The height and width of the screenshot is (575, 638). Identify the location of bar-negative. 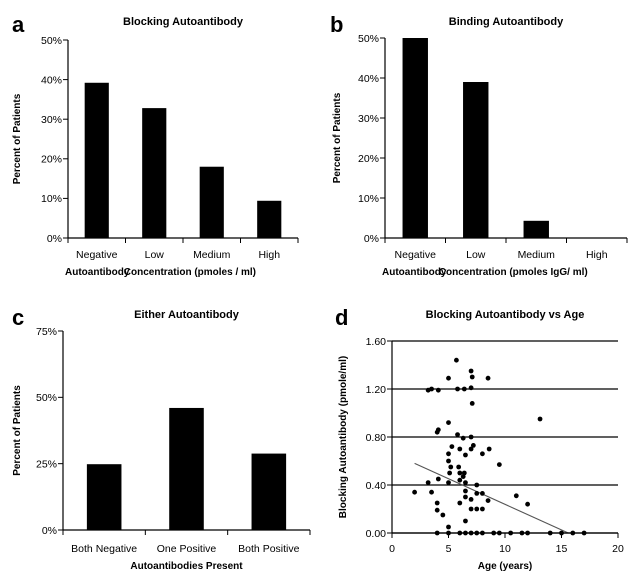
(415, 138).